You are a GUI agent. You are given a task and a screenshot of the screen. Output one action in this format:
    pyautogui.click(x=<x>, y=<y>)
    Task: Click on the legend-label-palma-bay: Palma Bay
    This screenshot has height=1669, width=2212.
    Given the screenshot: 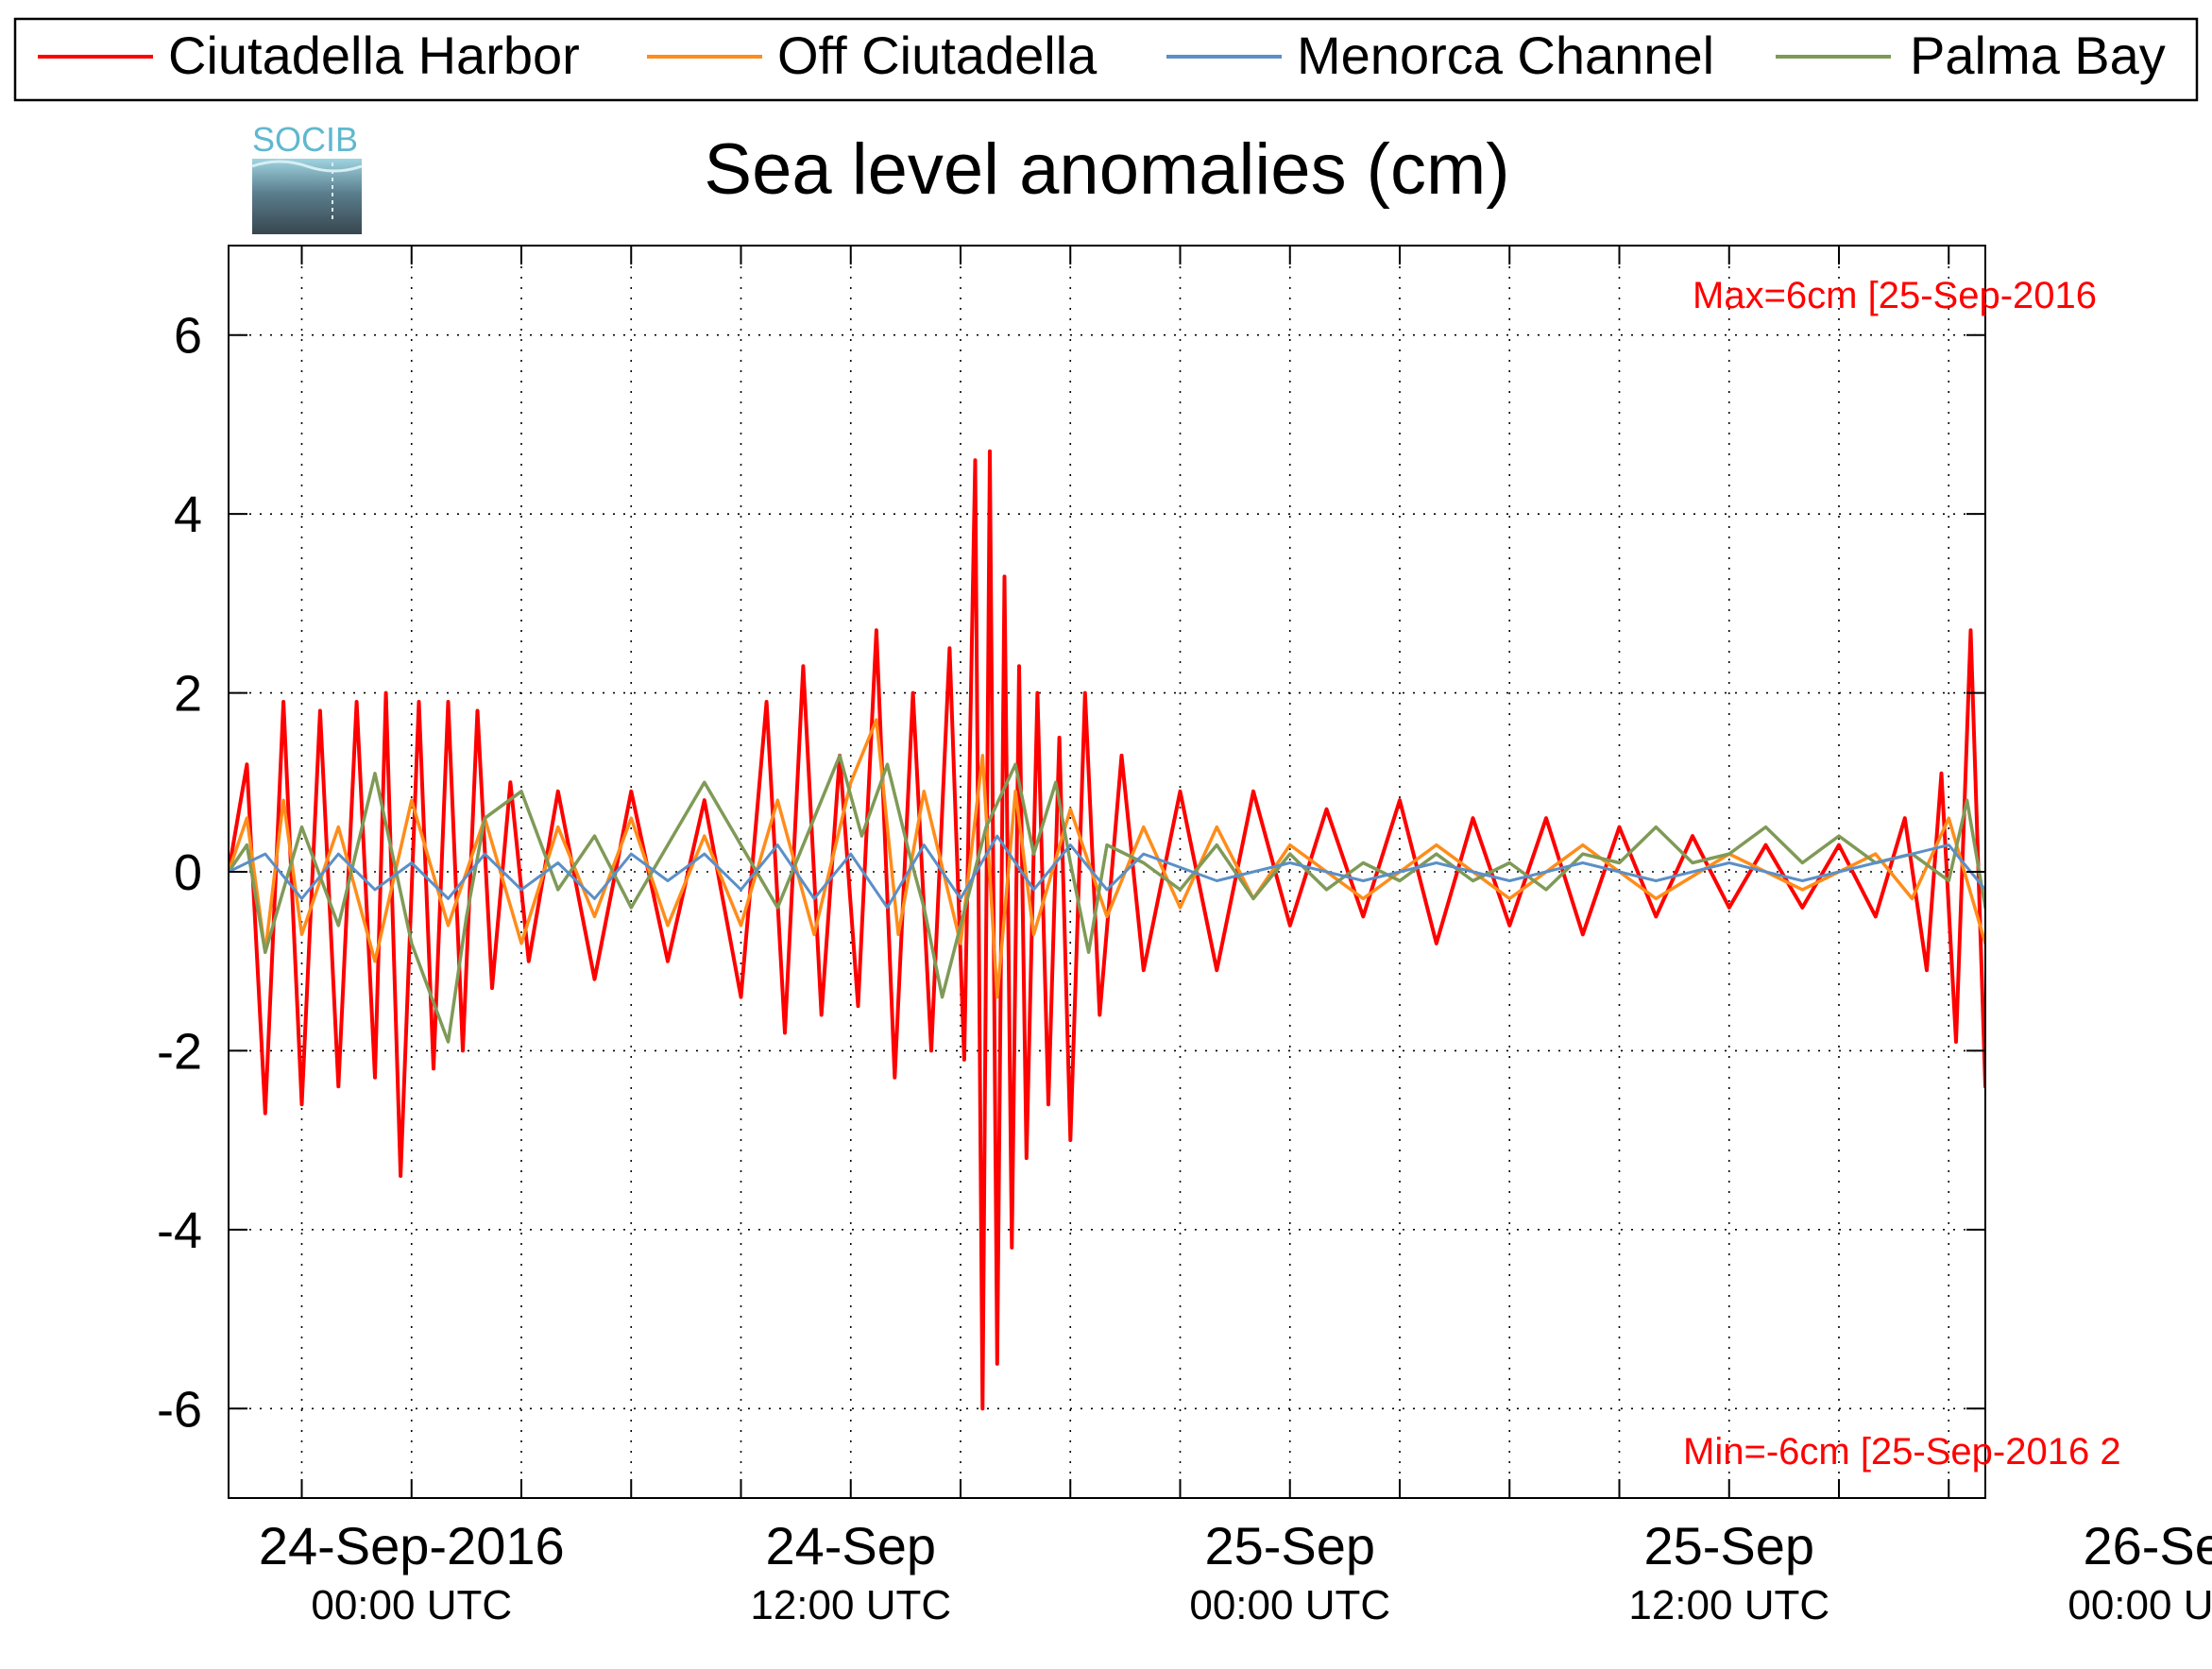 What is the action you would take?
    pyautogui.click(x=2038, y=56)
    